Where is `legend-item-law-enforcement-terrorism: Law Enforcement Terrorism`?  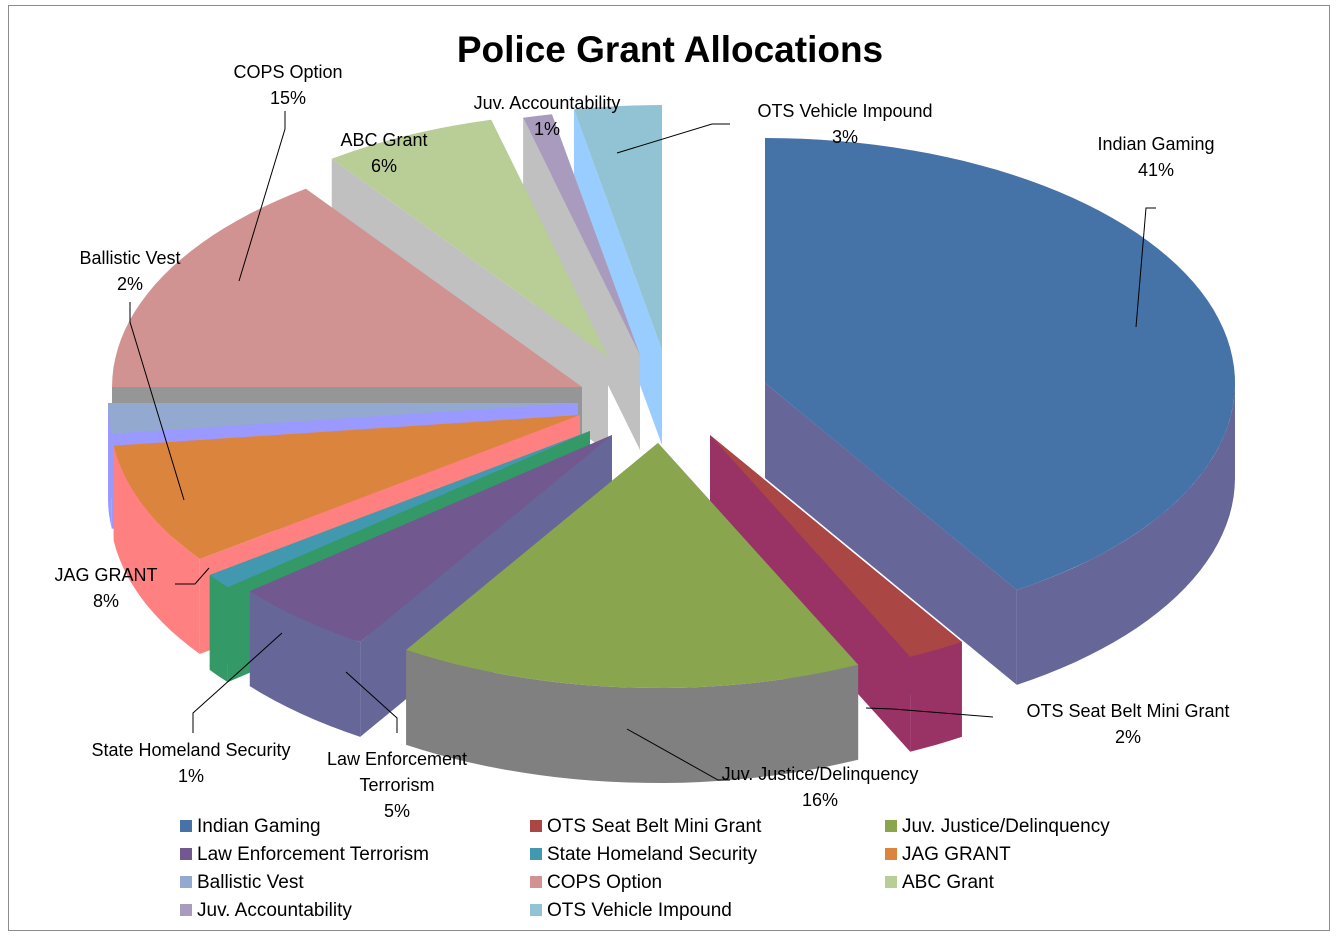 legend-item-law-enforcement-terrorism: Law Enforcement Terrorism is located at coordinates (304, 854).